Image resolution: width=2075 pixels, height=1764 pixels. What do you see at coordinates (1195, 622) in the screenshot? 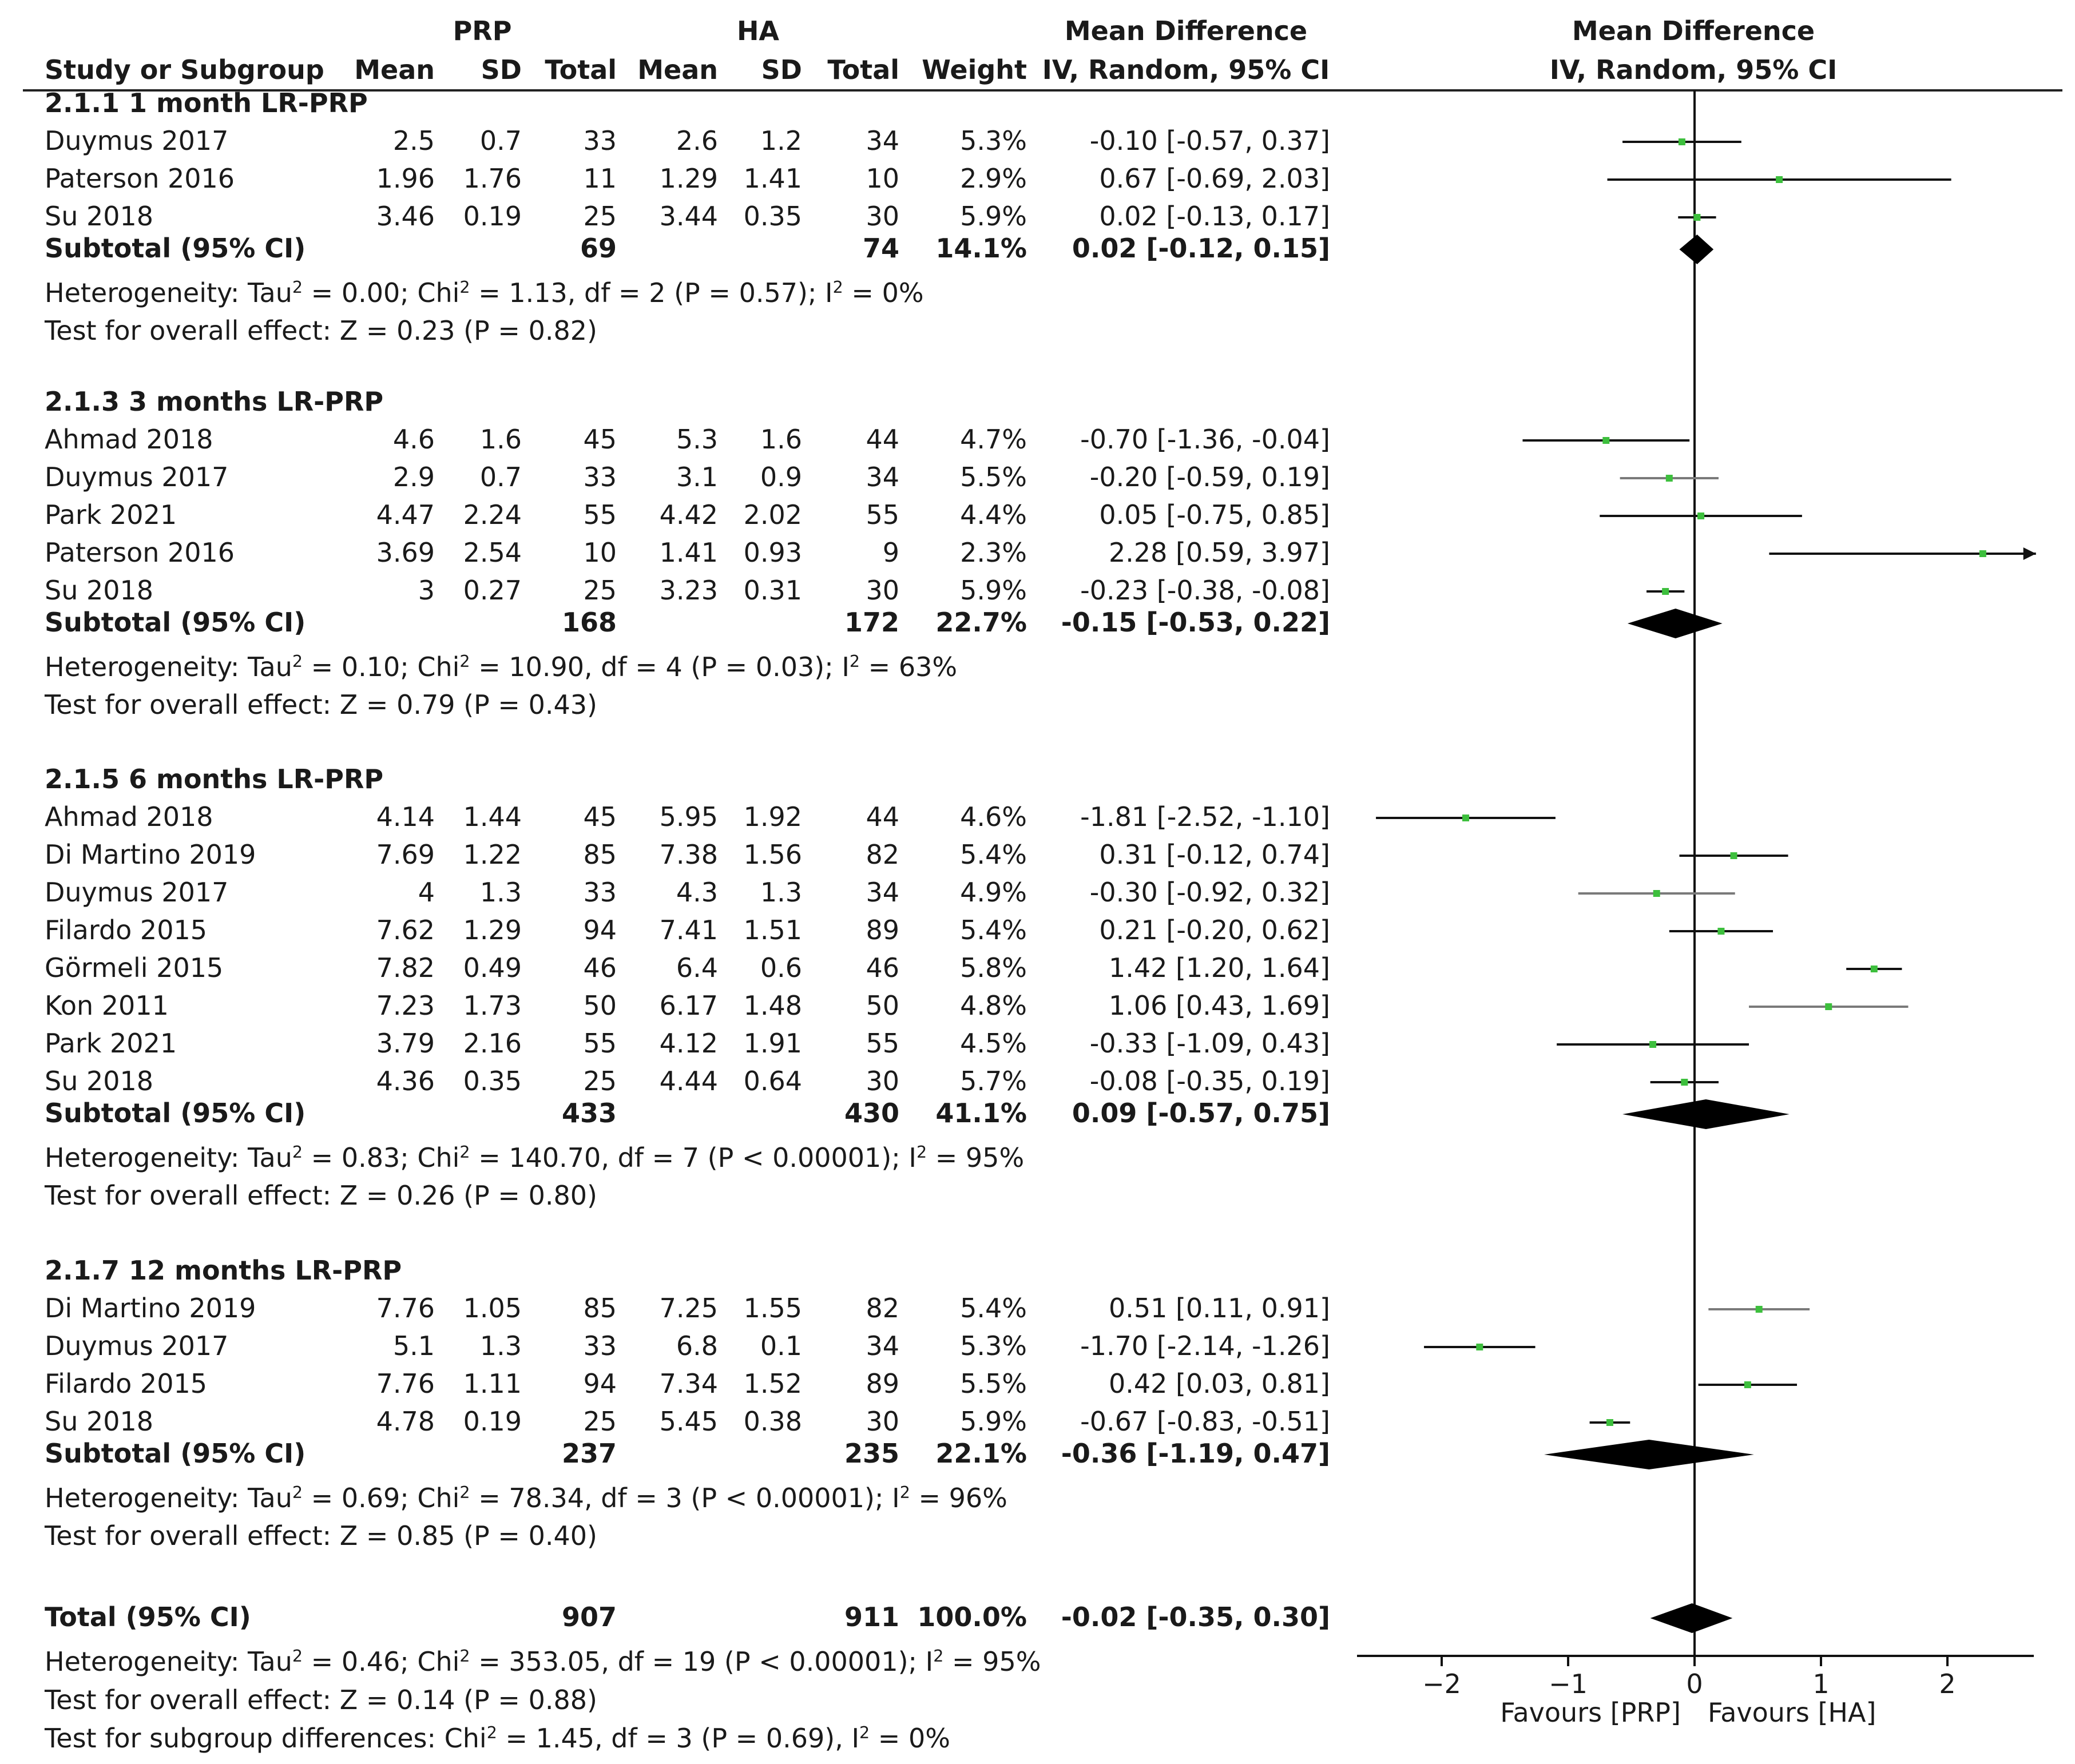
I see `subtotal-ci: -0.15 [-0.53, 0.22]` at bounding box center [1195, 622].